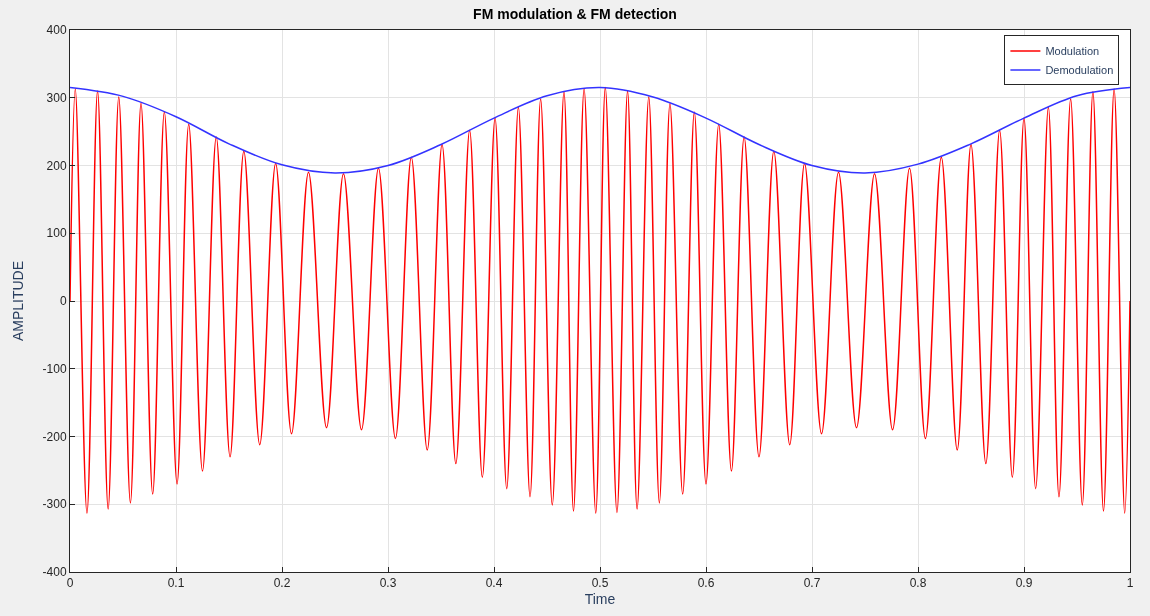  What do you see at coordinates (388, 583) in the screenshot?
I see `x-tick-label: 0.3` at bounding box center [388, 583].